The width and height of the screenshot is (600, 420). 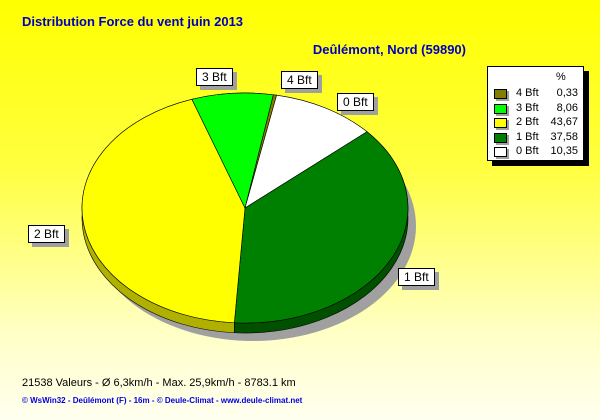 What do you see at coordinates (527, 122) in the screenshot?
I see `legend-label: 2 Bft` at bounding box center [527, 122].